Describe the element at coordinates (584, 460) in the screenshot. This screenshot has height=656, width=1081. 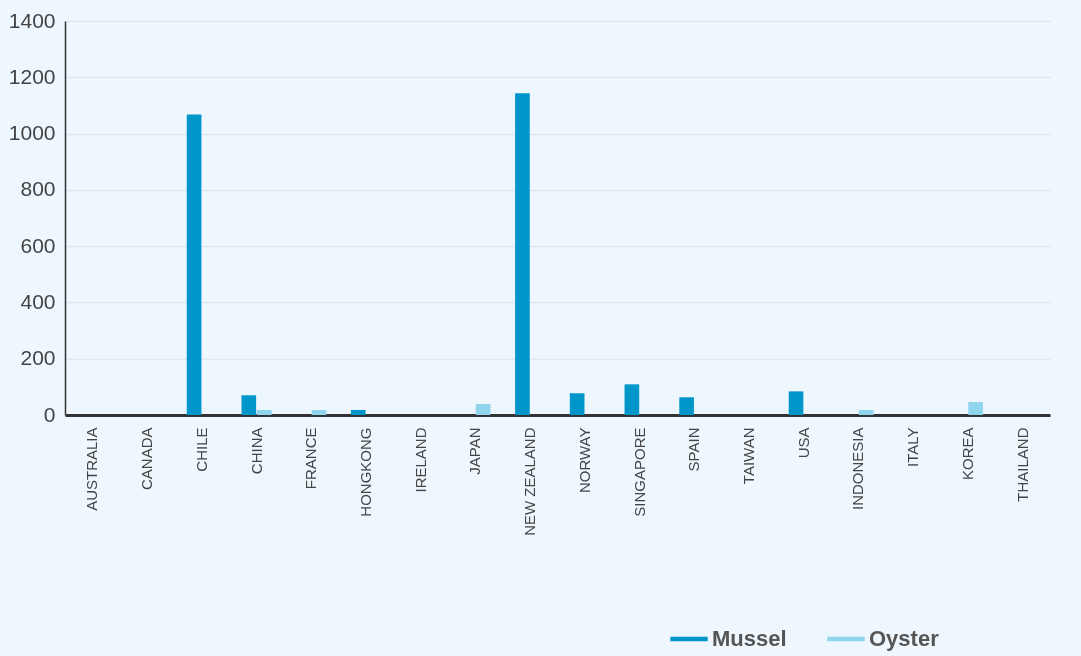
I see `x-tick-label: NORWAY` at that location.